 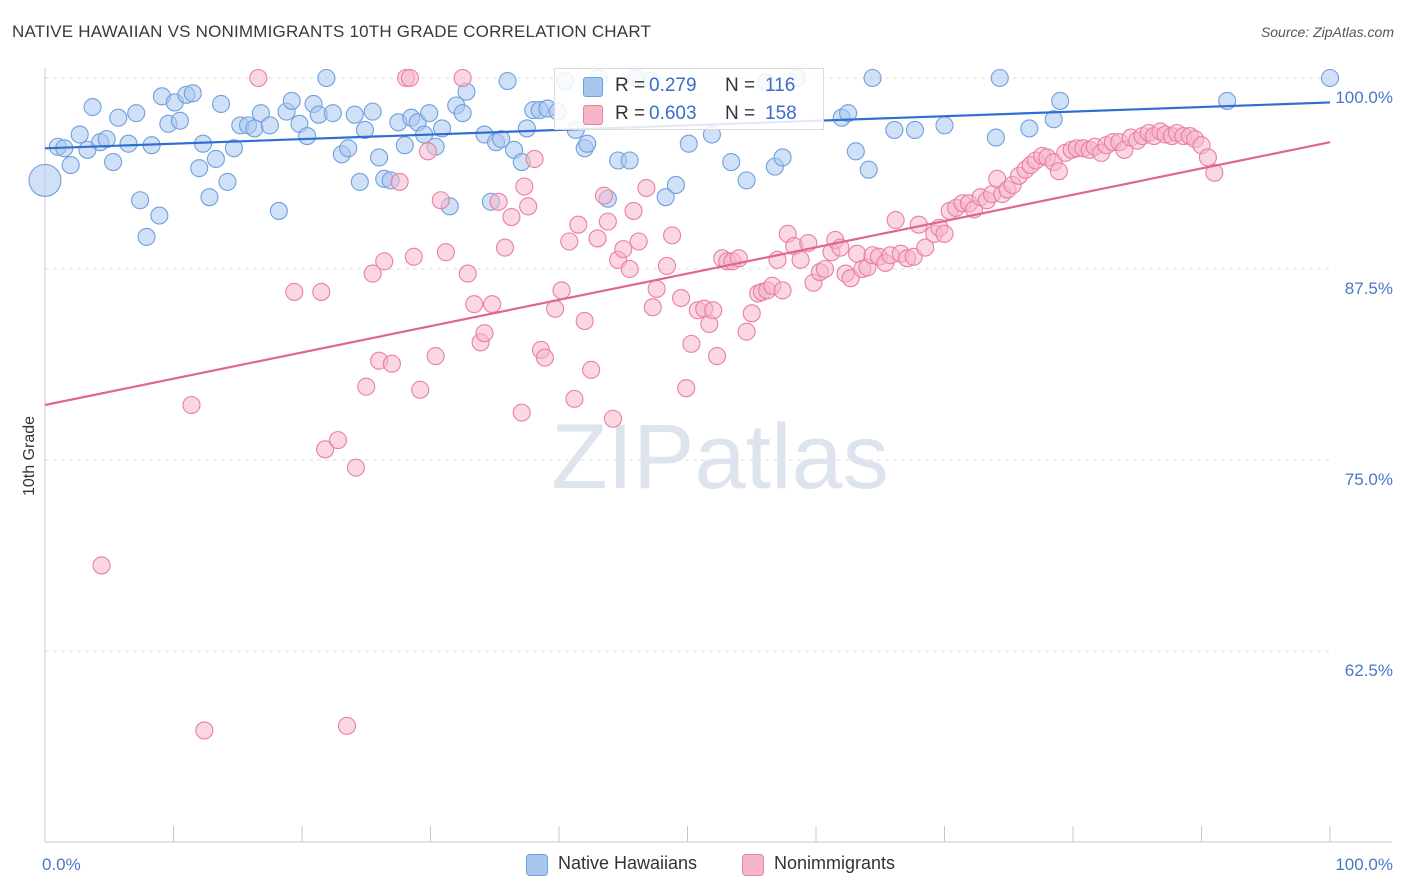 I want to click on y-tick-label: 100.0%, so click(x=1364, y=97).